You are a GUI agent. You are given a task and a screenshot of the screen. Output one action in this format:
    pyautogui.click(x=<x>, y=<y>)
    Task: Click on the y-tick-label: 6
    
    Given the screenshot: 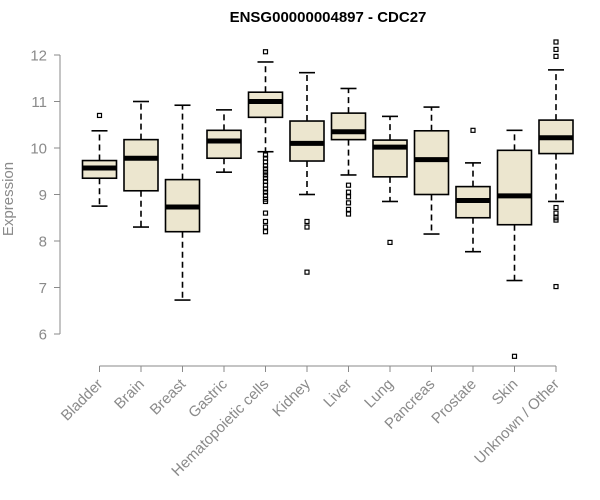 What is the action you would take?
    pyautogui.click(x=43, y=335)
    